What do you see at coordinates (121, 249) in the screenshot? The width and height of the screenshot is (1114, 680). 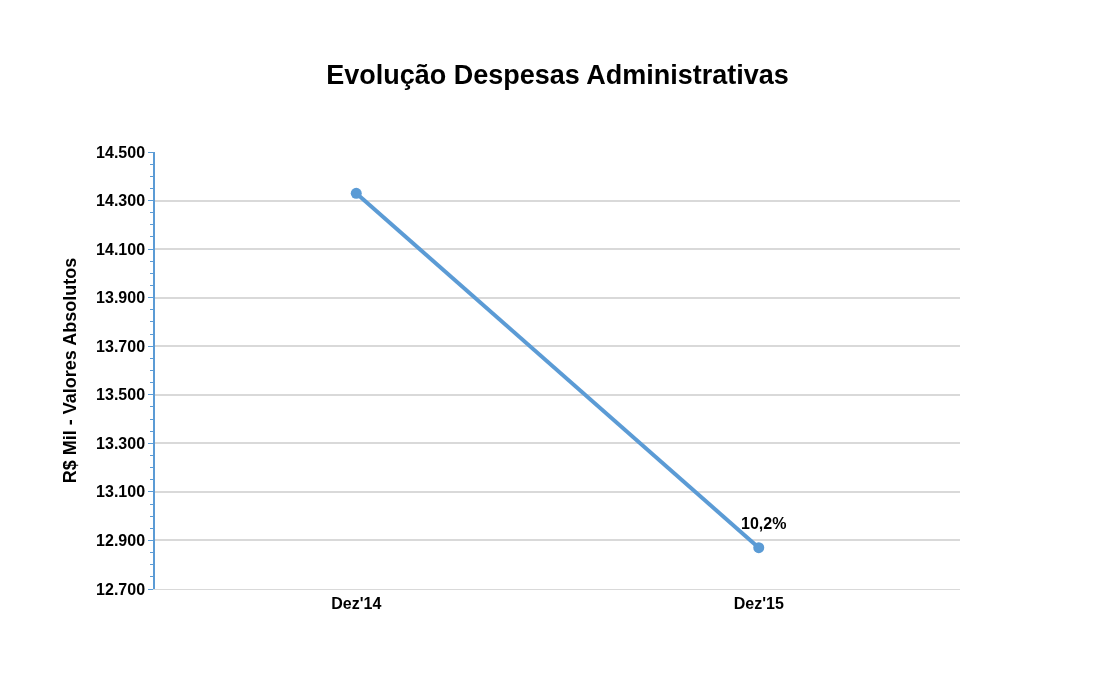 I see `y-tick-label: 14.100` at bounding box center [121, 249].